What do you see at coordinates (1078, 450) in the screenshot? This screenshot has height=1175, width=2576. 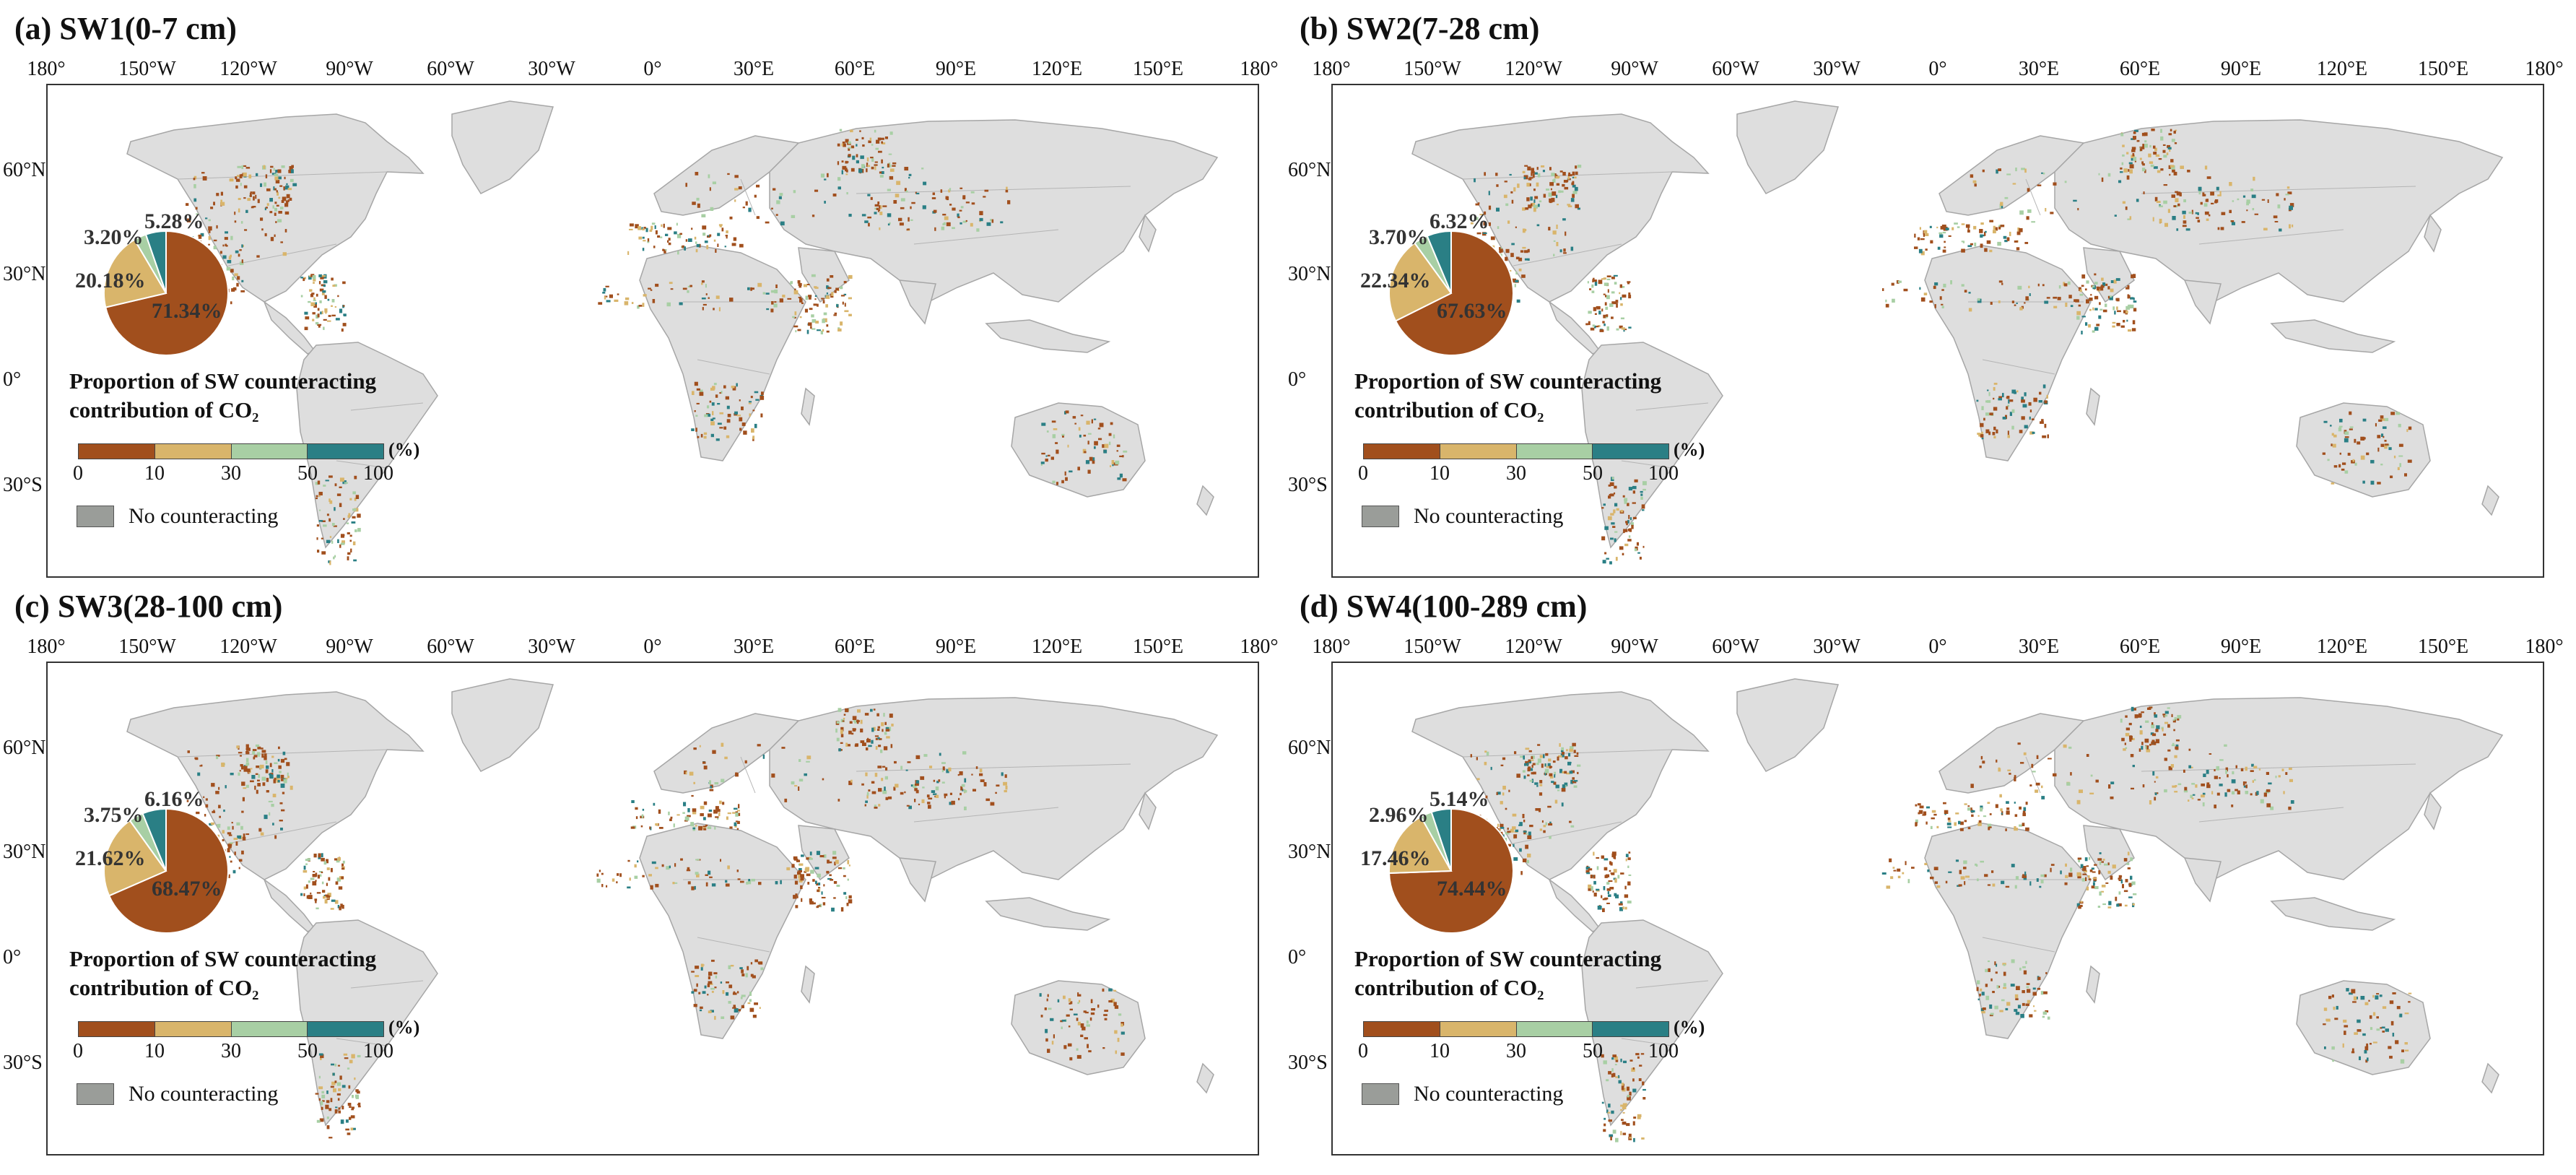 I see `australia` at bounding box center [1078, 450].